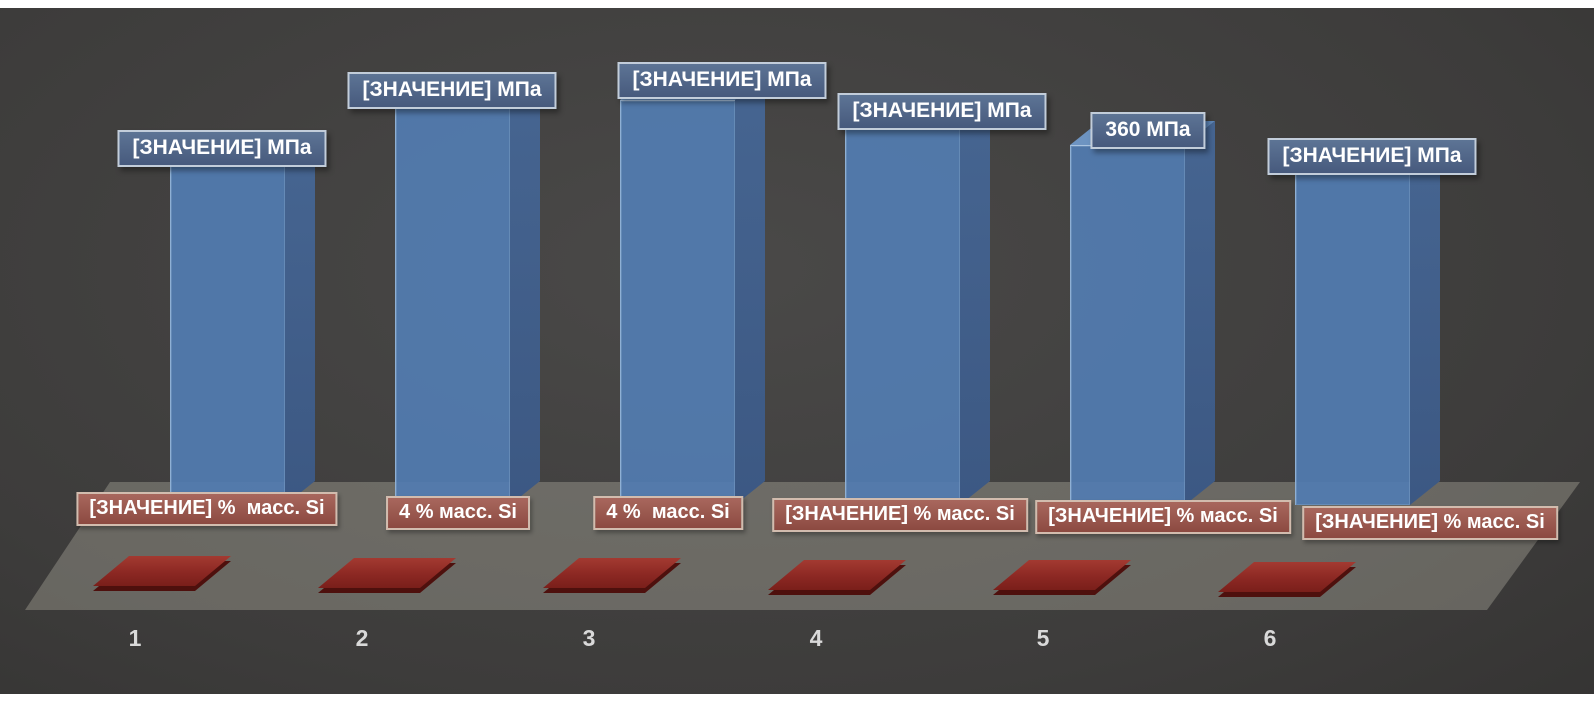 Image resolution: width=1594 pixels, height=706 pixels. What do you see at coordinates (452, 91) in the screenshot?
I see `value-label-2: [ЗНАЧЕНИЕ] МПа` at bounding box center [452, 91].